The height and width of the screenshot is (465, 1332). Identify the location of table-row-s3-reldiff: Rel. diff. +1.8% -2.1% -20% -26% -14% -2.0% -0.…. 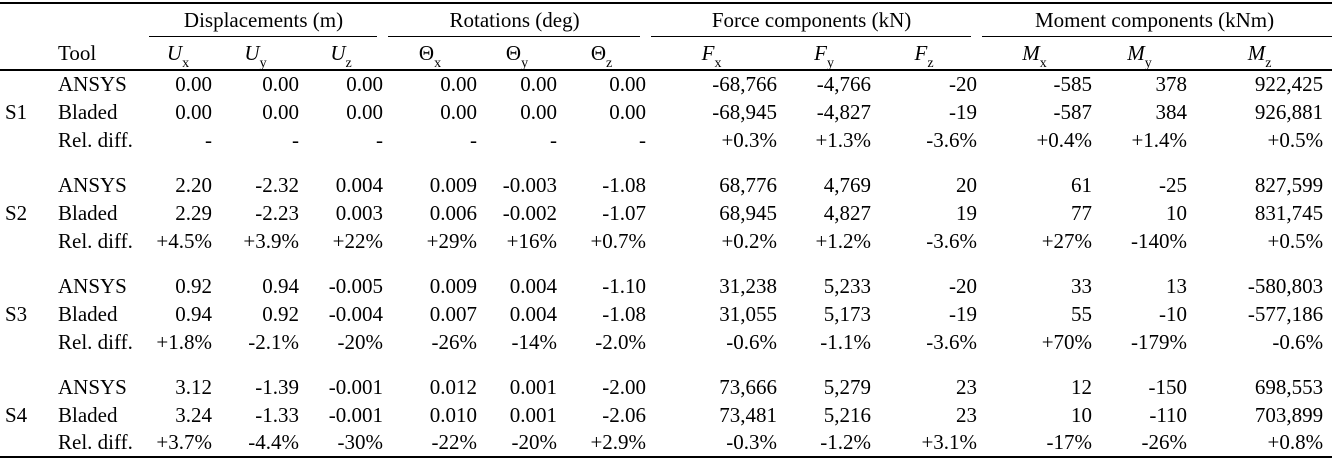
(666, 342).